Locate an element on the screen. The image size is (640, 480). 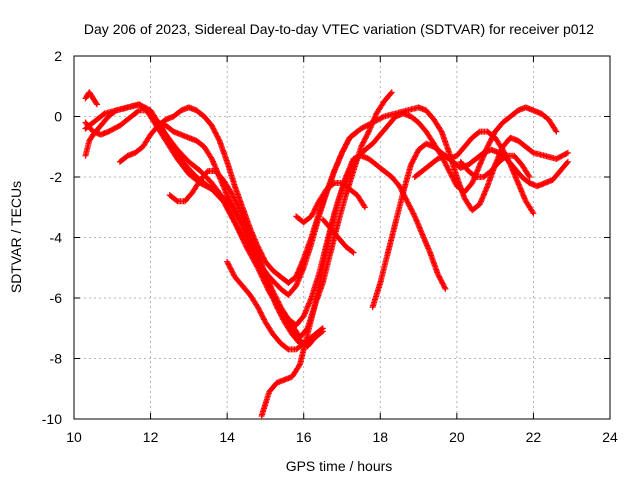
x-tick-label: 12 is located at coordinates (151, 437).